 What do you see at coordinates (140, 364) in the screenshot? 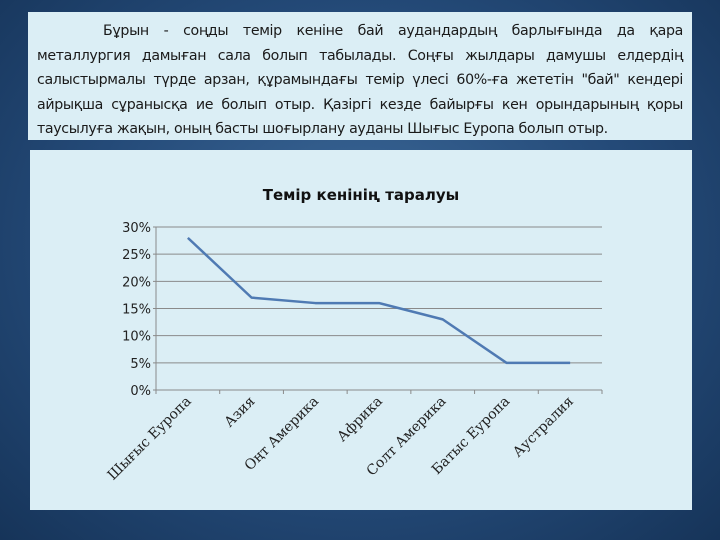
I see `y-tick-label: 5%` at bounding box center [140, 364].